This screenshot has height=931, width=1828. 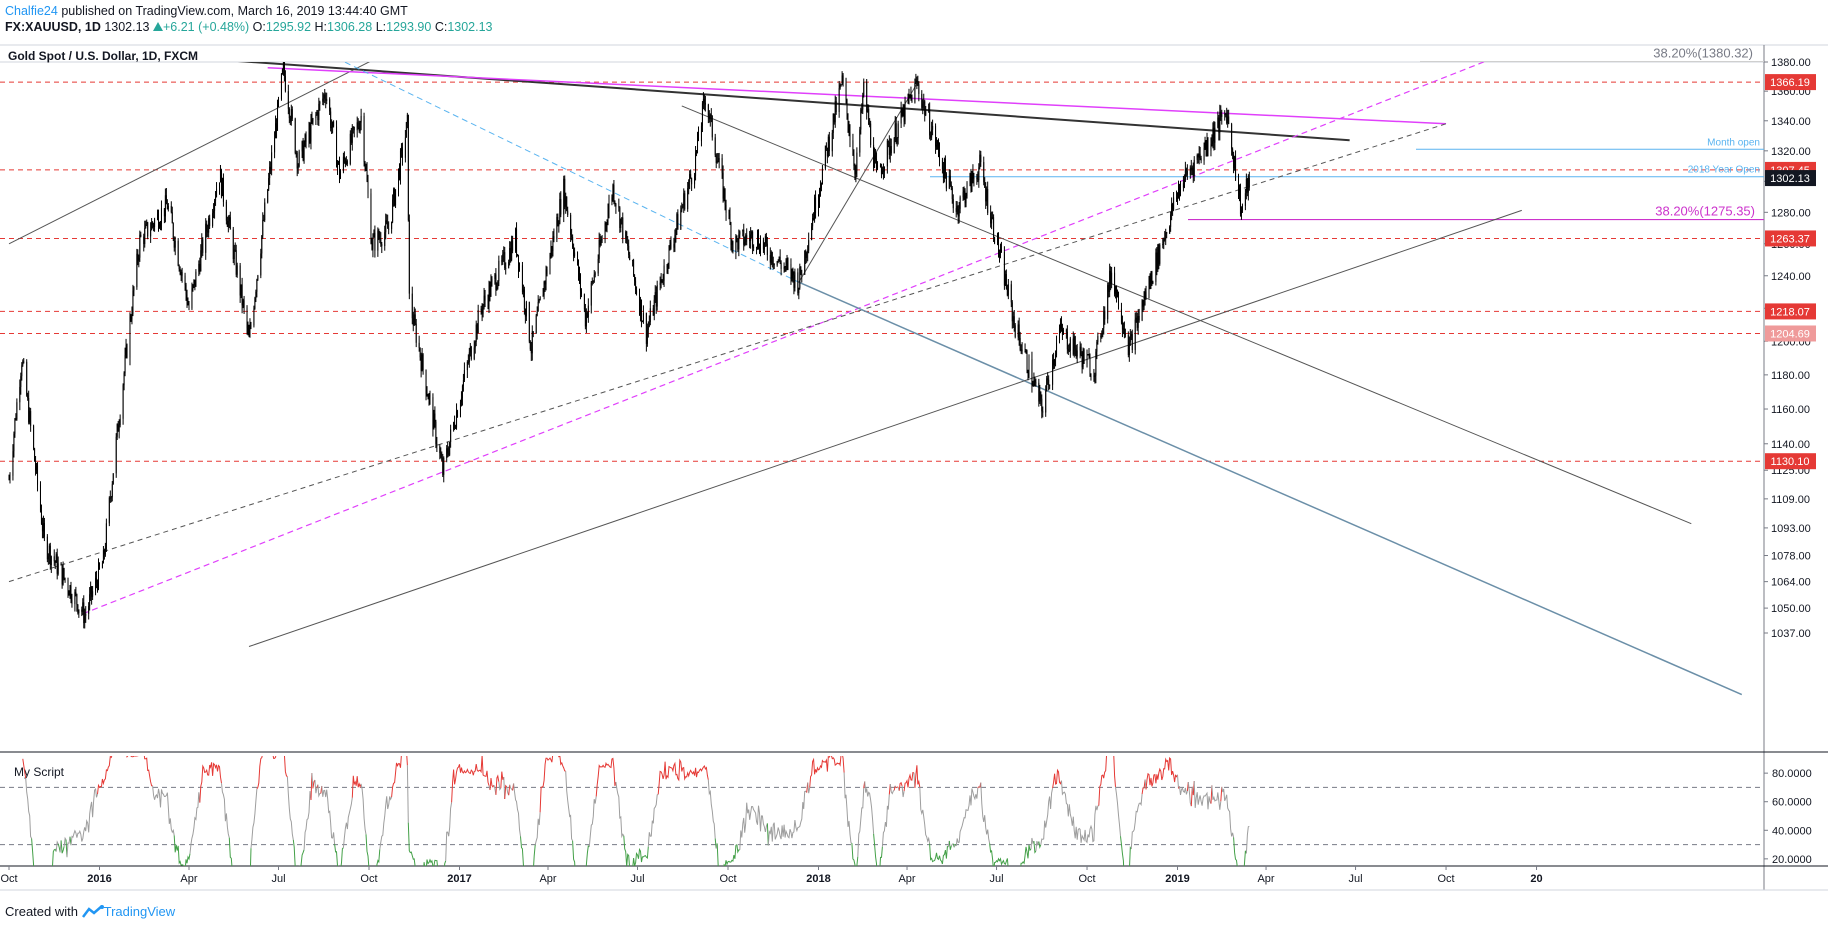 What do you see at coordinates (1791, 152) in the screenshot?
I see `price-tick-label: 1320.00` at bounding box center [1791, 152].